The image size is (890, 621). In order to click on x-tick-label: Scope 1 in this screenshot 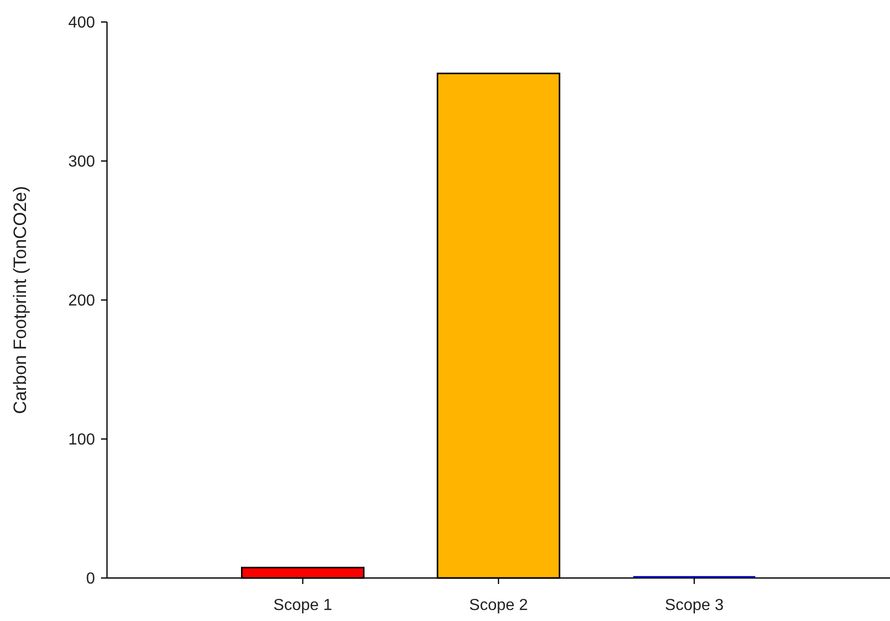, I will do `click(302, 605)`.